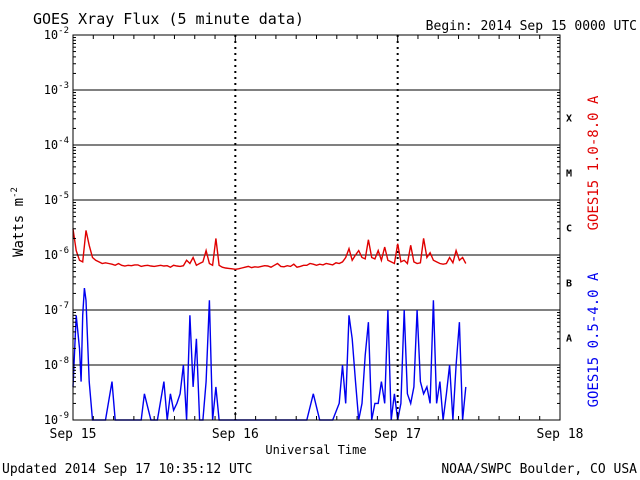 The width and height of the screenshot is (640, 480). Describe the element at coordinates (15, 192) in the screenshot. I see `y-axis-title-sup: -2` at that location.